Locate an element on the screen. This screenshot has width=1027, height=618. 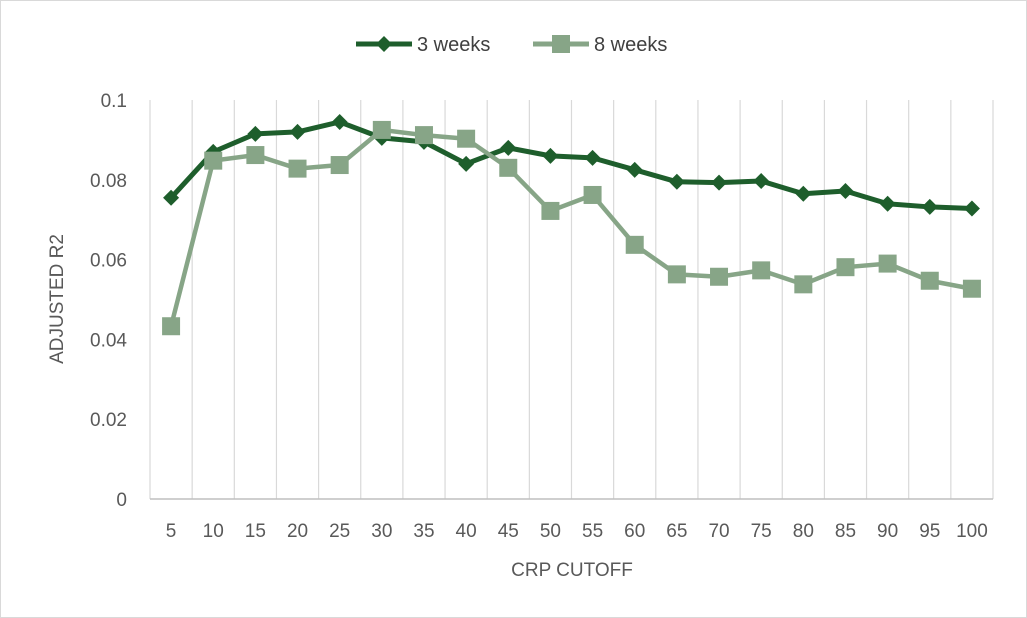
x-tick-label: 10 is located at coordinates (213, 531).